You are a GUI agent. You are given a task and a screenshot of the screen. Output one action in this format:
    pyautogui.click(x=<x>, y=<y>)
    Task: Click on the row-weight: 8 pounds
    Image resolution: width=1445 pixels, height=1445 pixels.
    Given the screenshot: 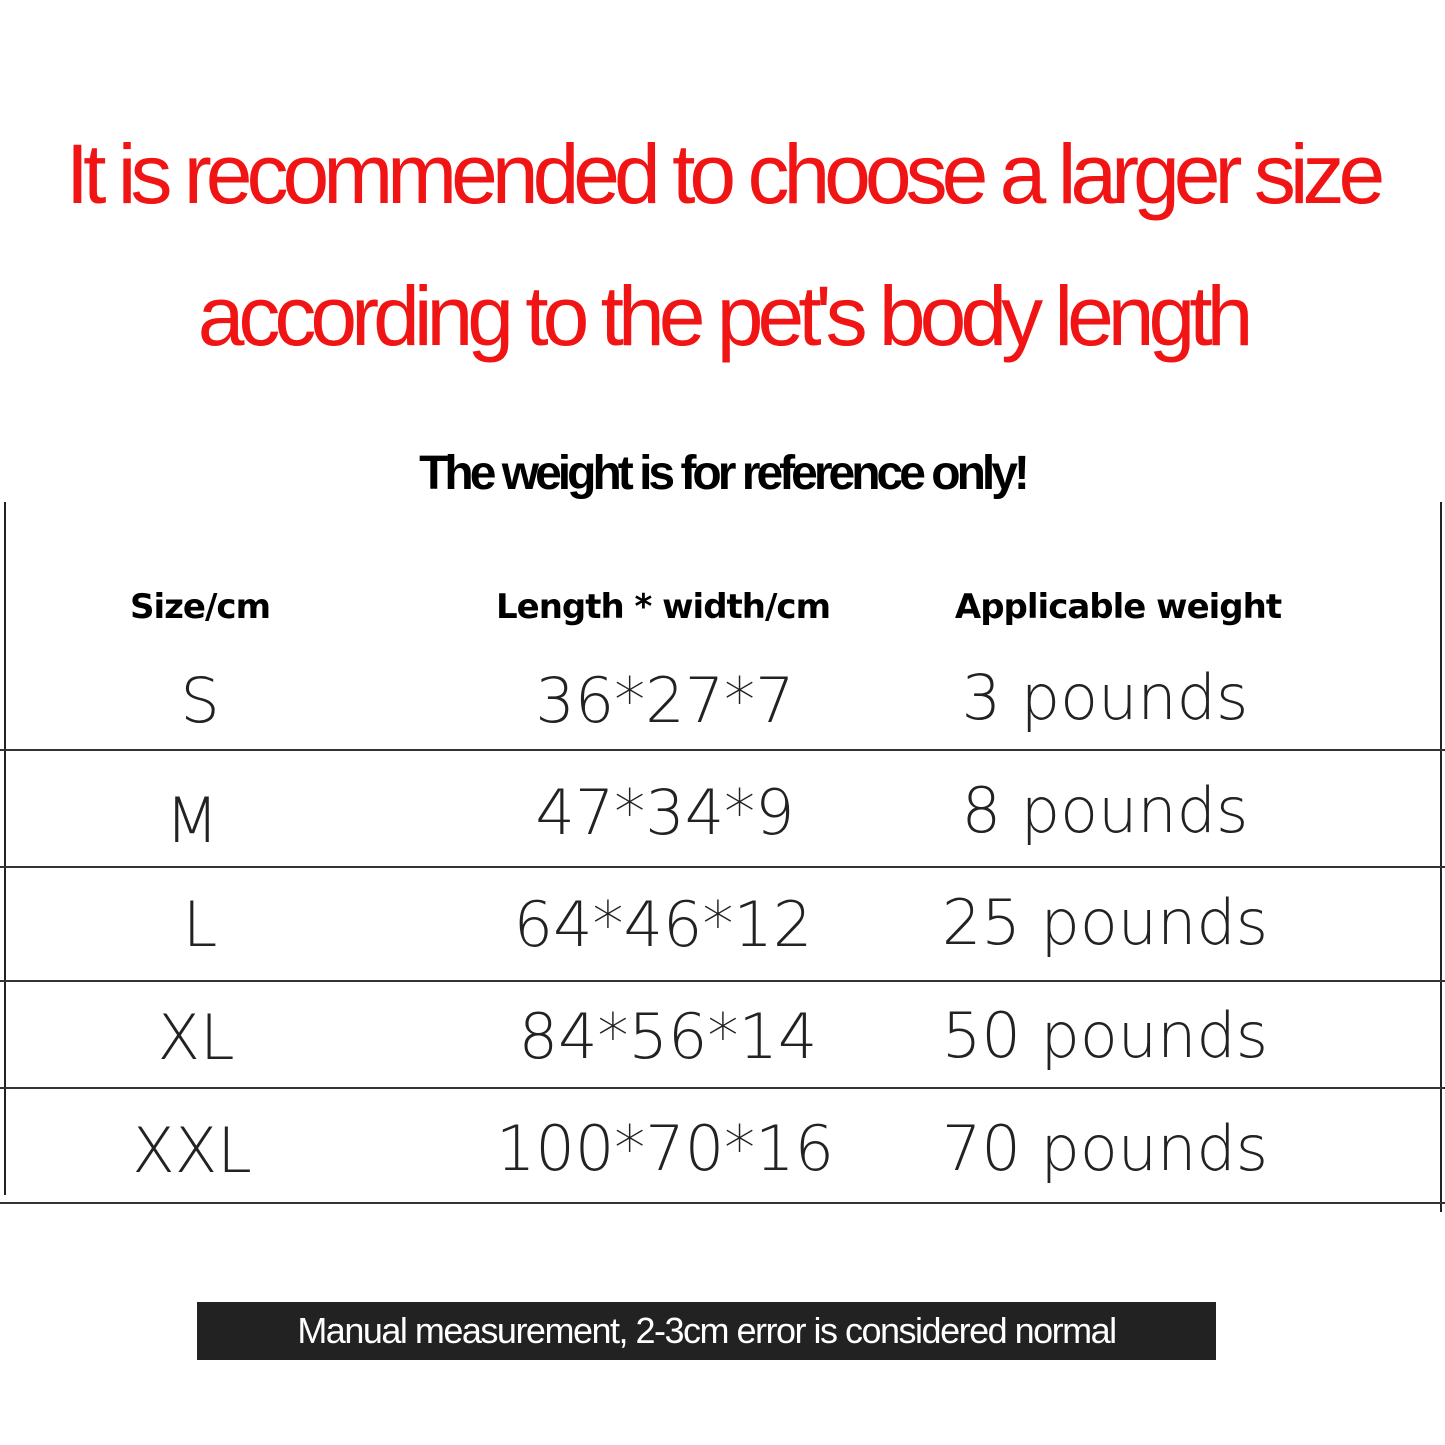 What is the action you would take?
    pyautogui.click(x=1105, y=810)
    